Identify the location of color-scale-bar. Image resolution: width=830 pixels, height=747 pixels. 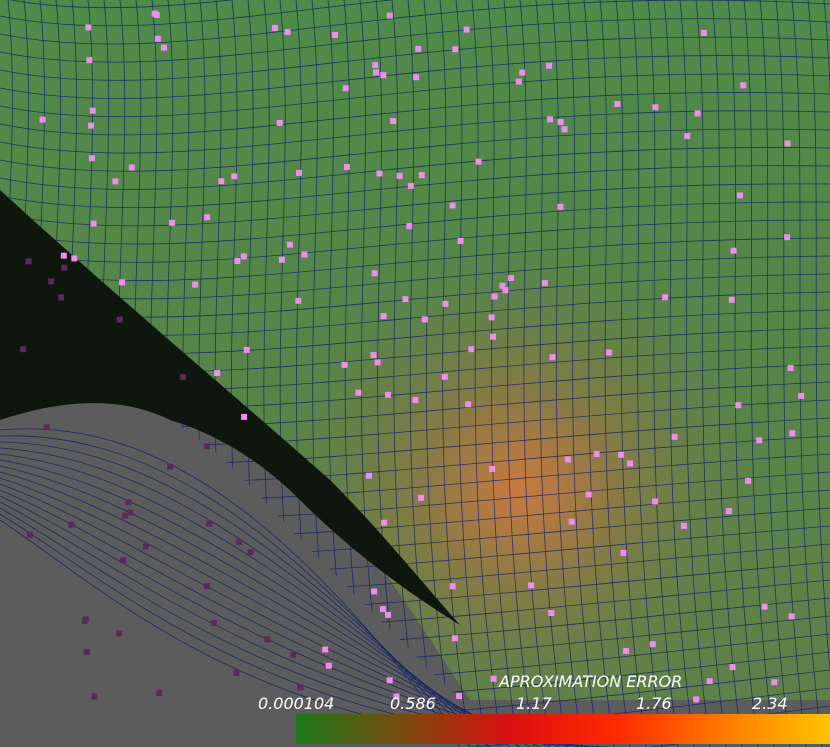
(563, 729).